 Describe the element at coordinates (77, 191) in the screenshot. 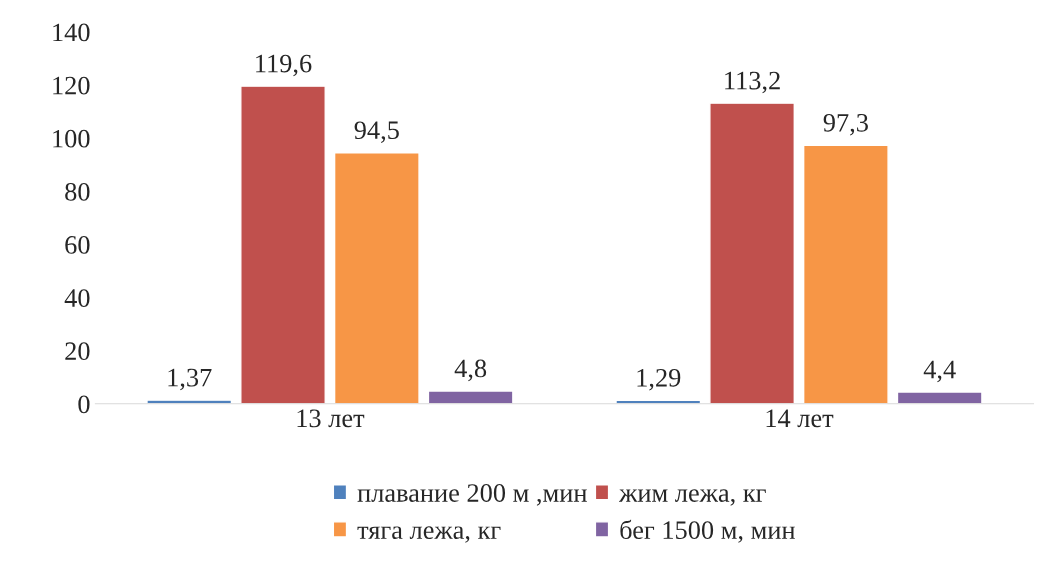

I see `y-tick-label: 80` at that location.